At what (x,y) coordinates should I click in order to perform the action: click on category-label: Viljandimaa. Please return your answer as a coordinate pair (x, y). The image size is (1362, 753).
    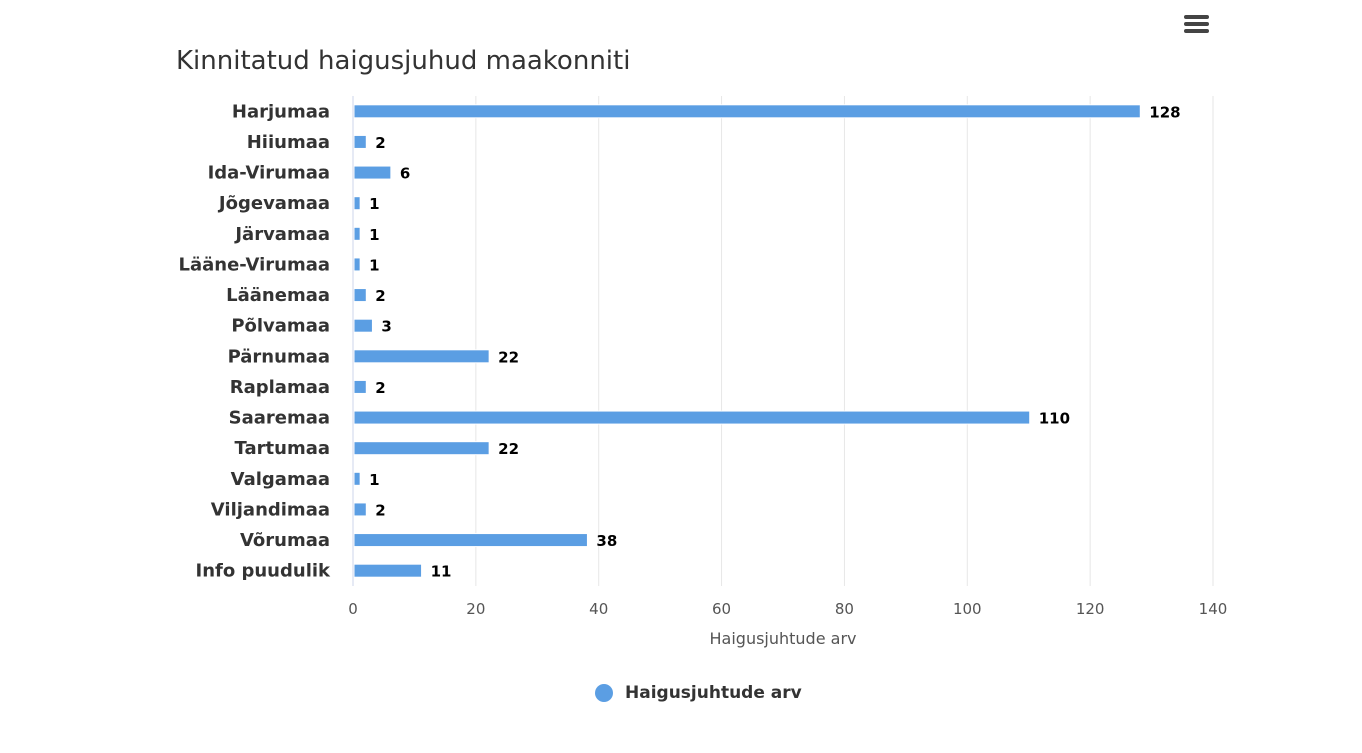
    Looking at the image, I should click on (270, 509).